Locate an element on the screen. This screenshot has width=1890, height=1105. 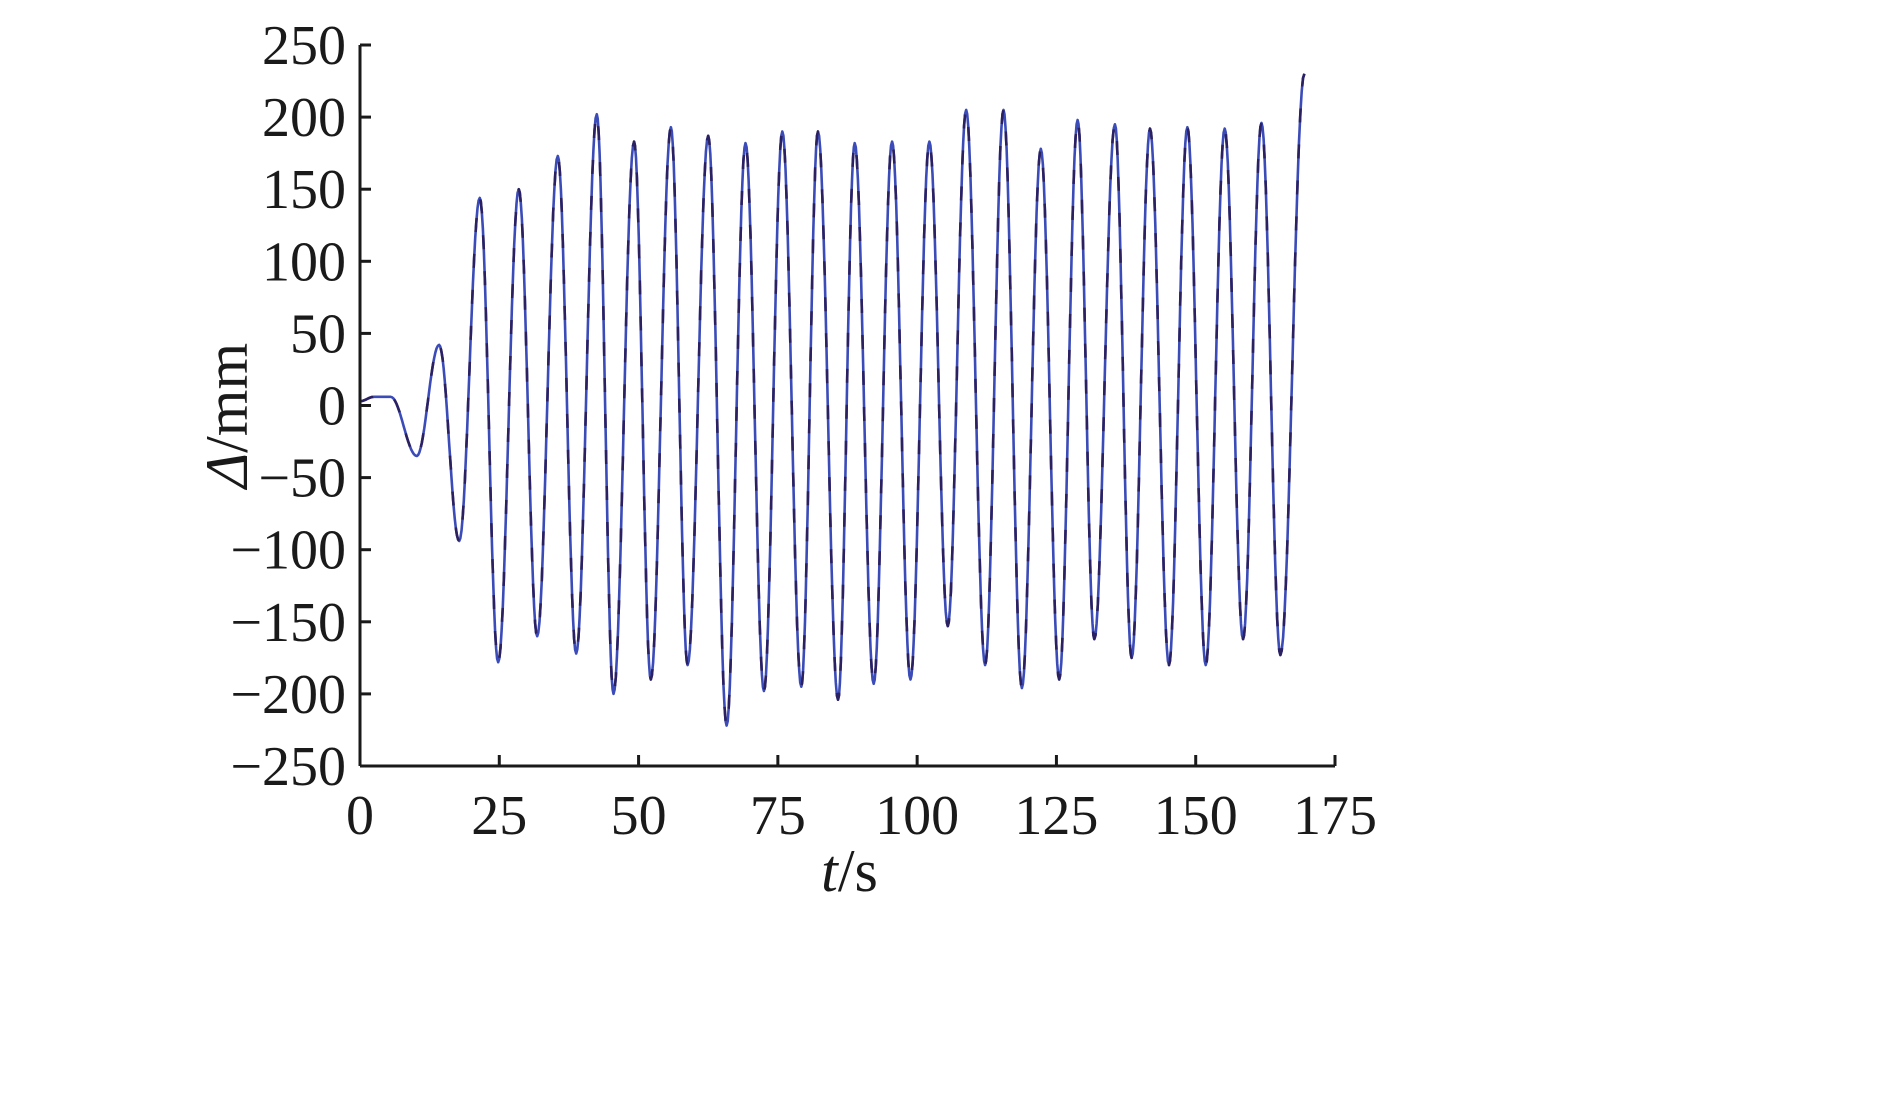
y-tick-label: 50 is located at coordinates (318, 334).